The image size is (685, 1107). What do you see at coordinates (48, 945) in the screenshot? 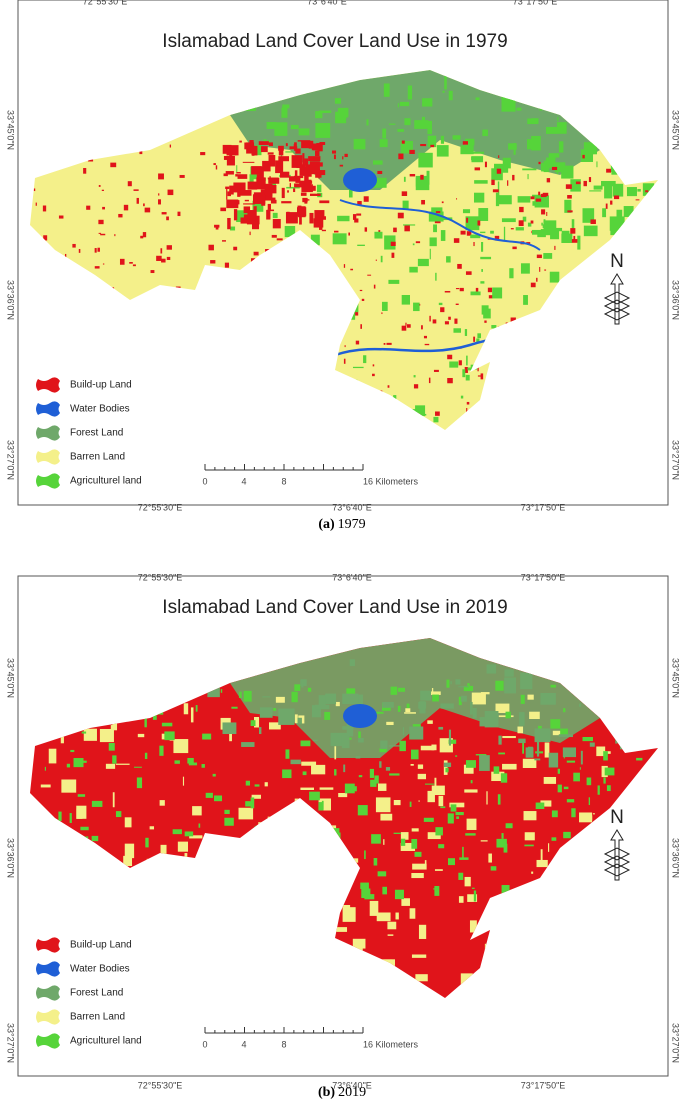
I see `legend-swatch` at bounding box center [48, 945].